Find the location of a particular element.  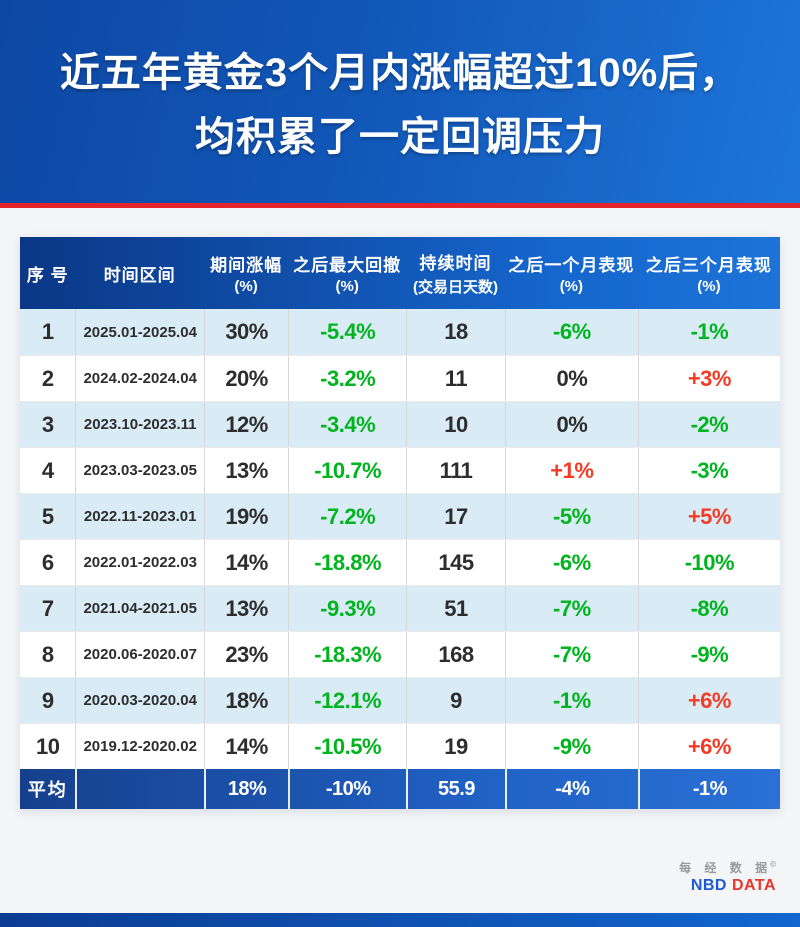

table-cell: 2019.12-2020.02 is located at coordinates (139, 746).